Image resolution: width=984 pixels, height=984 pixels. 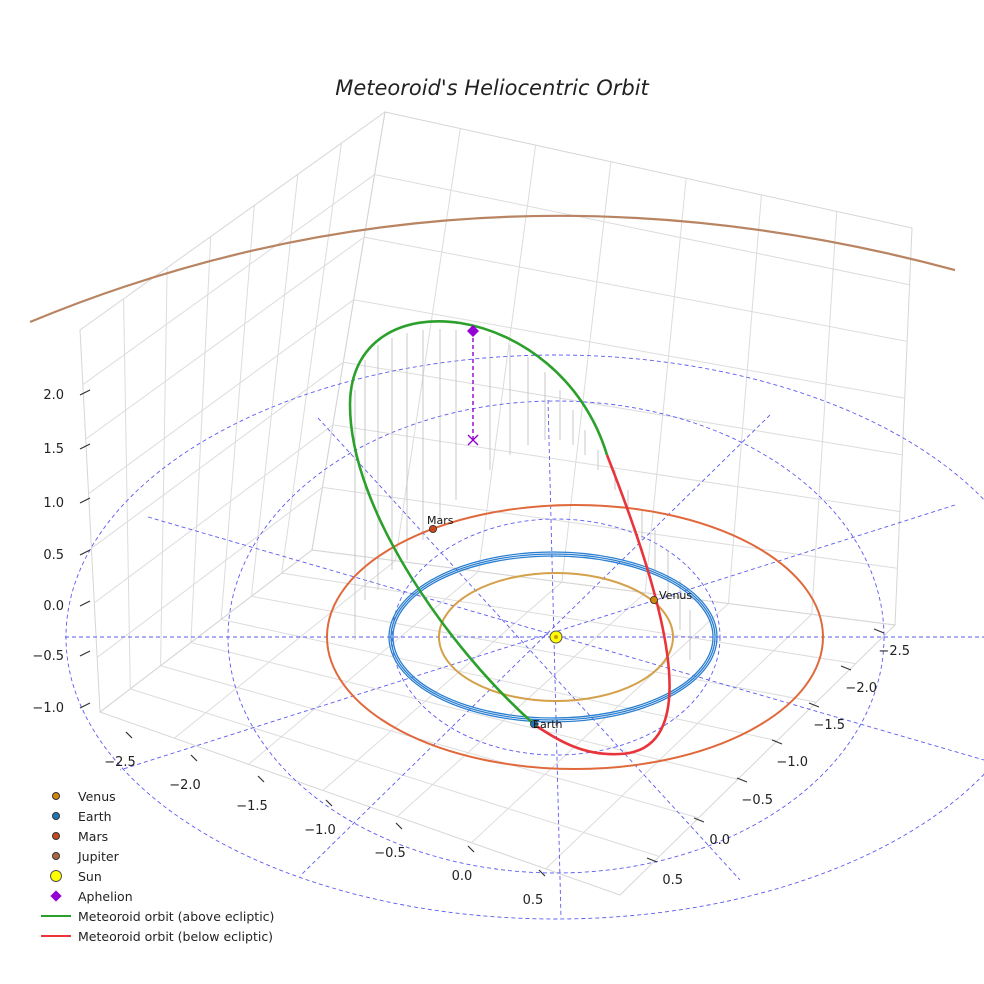 I want to click on aphelion-marker, so click(x=473, y=331).